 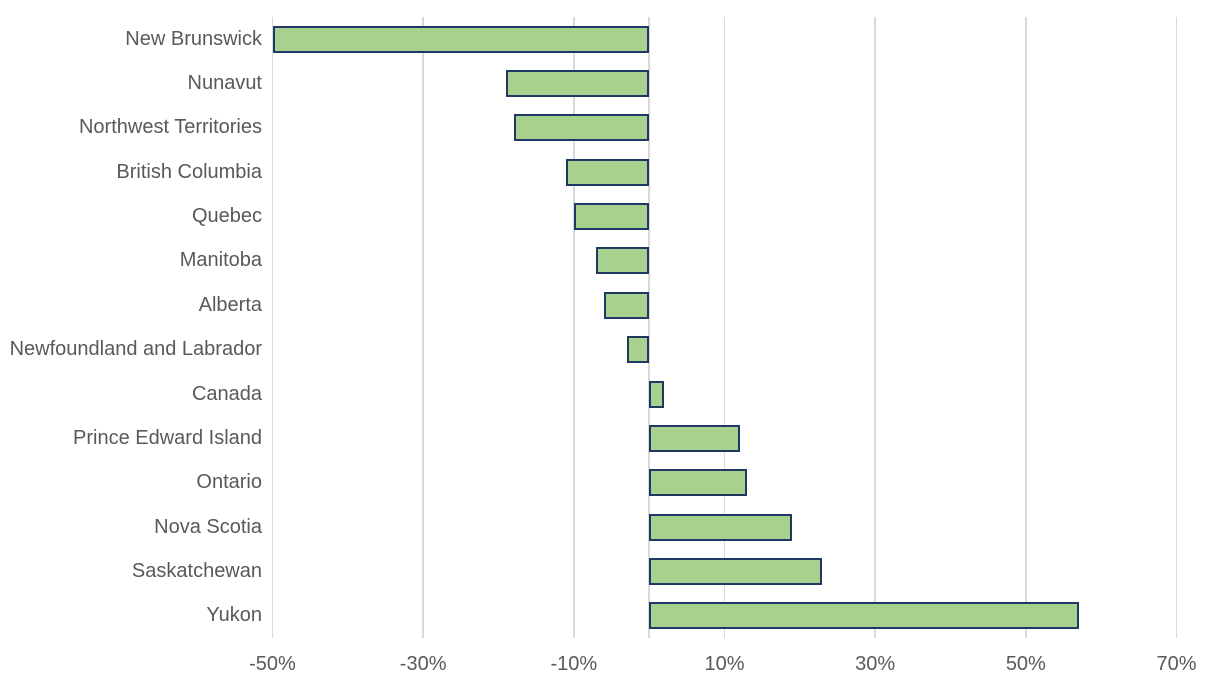 What do you see at coordinates (657, 394) in the screenshot?
I see `bar-canada` at bounding box center [657, 394].